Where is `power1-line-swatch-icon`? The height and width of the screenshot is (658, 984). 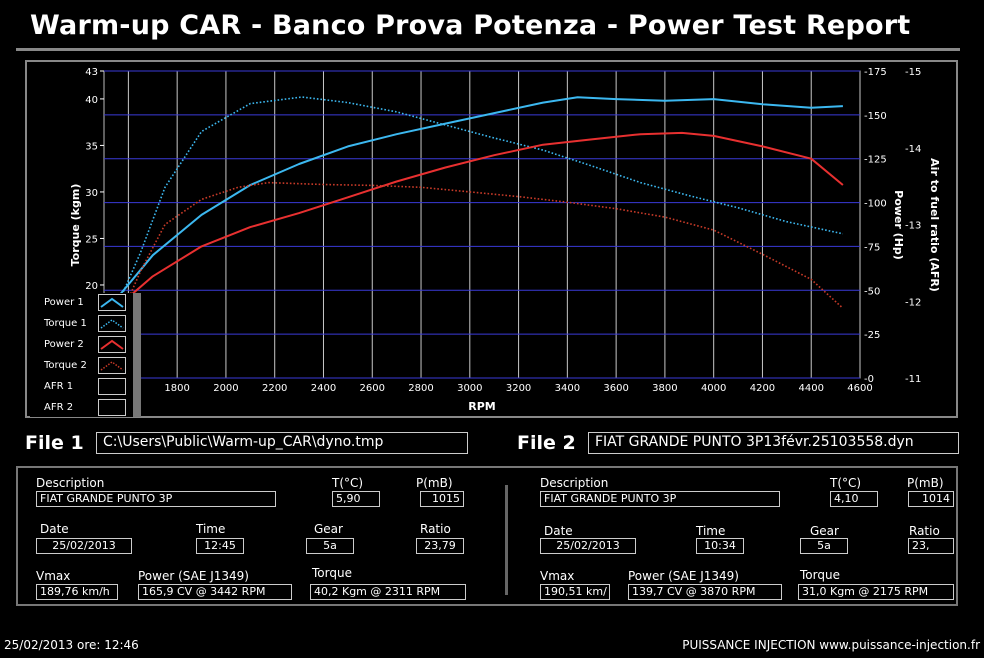
power1-line-swatch-icon is located at coordinates (112, 302).